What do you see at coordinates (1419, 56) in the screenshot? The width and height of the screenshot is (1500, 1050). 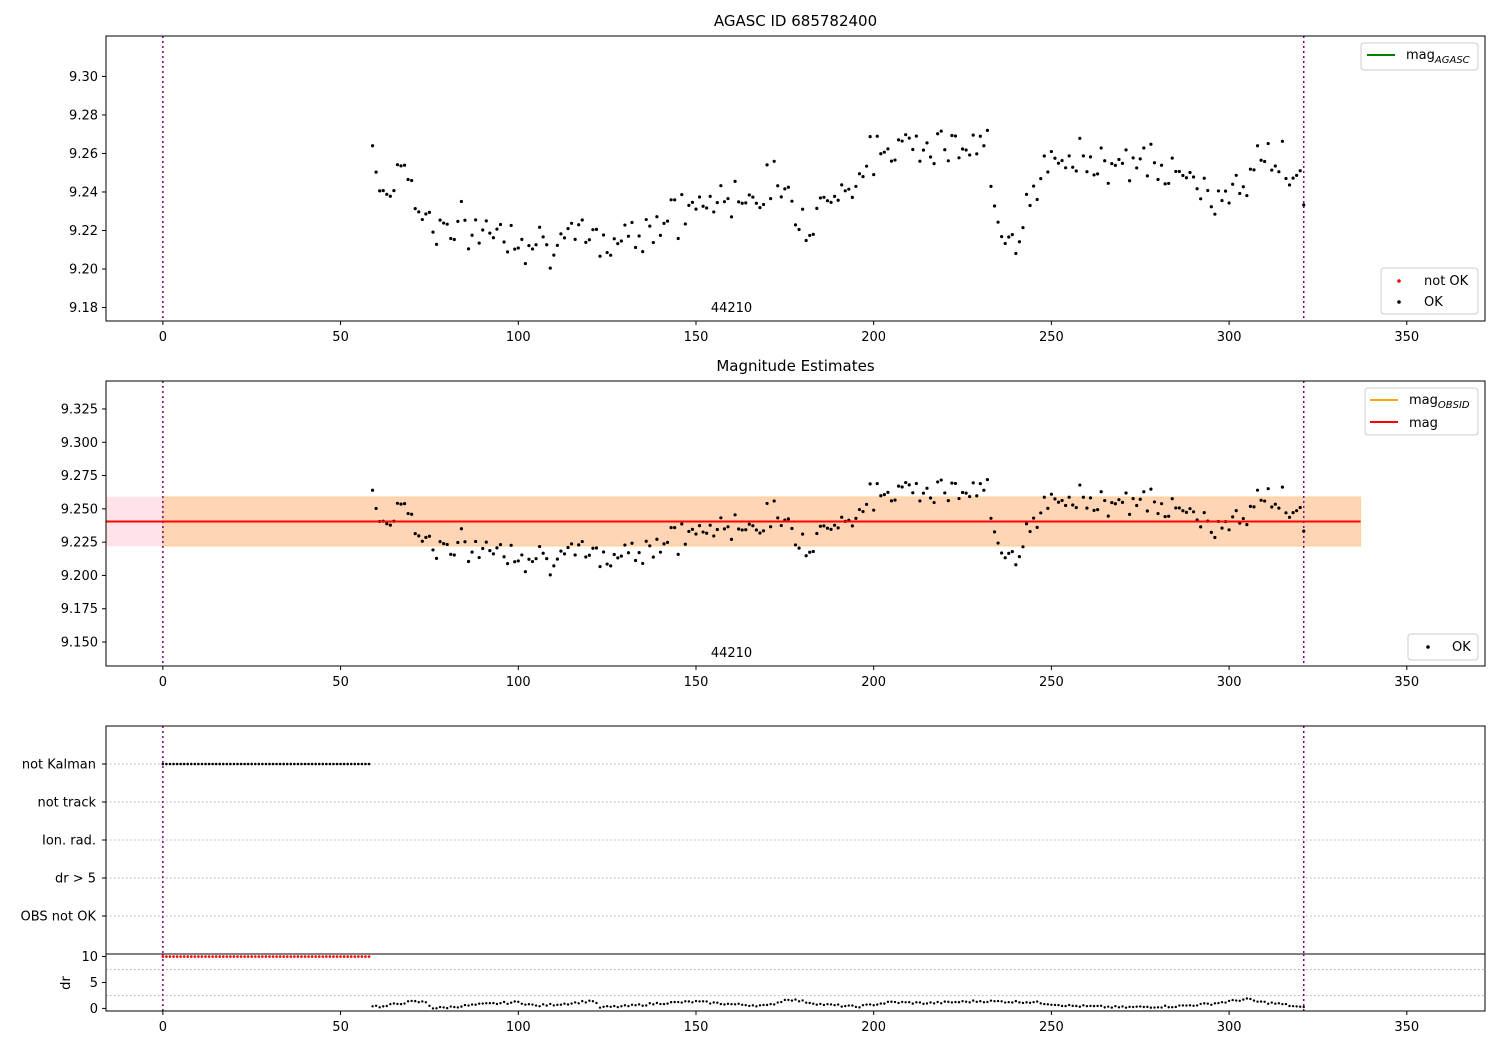 I see `legend-upper-right: magAGASC` at bounding box center [1419, 56].